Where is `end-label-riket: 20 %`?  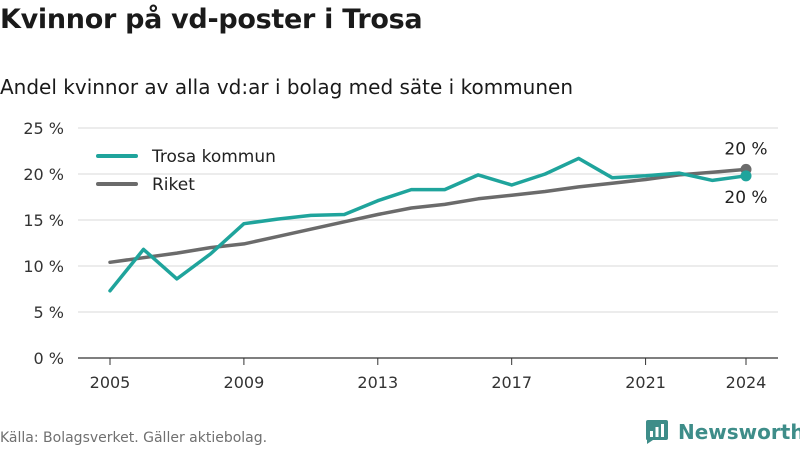 end-label-riket: 20 % is located at coordinates (745, 149).